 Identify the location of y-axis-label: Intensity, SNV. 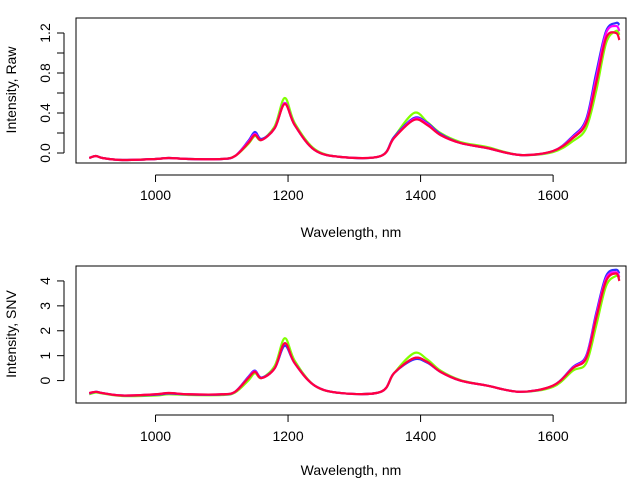
(11, 334).